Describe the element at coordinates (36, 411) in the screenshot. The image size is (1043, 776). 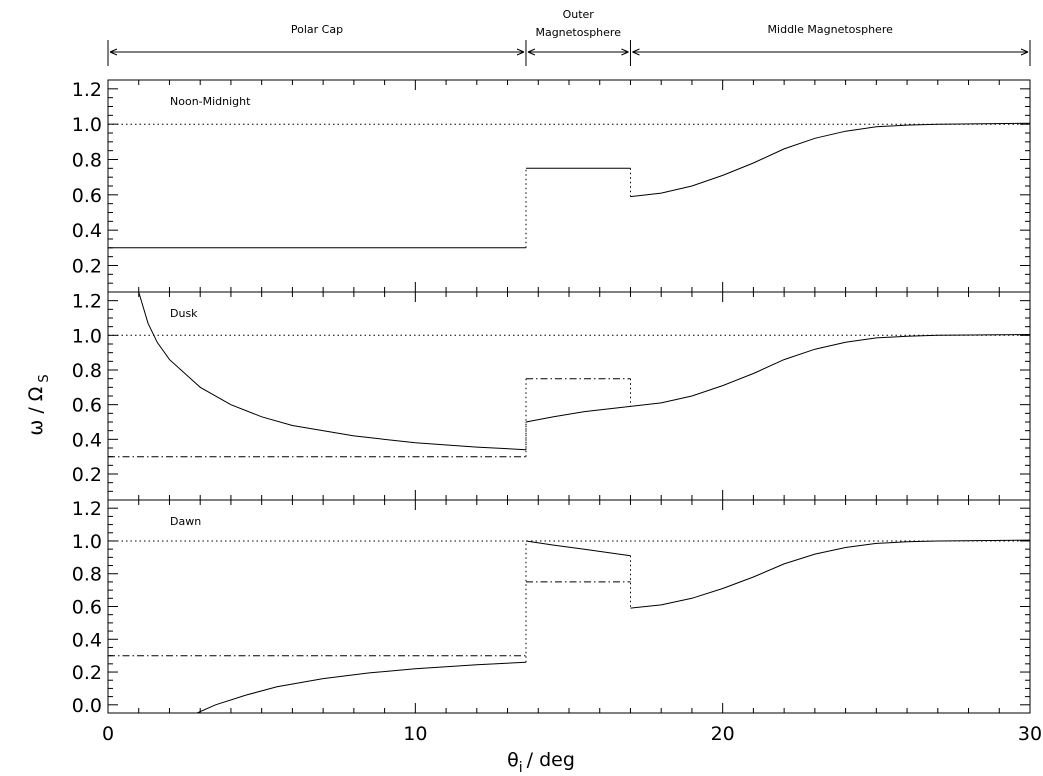
I see `y-axis-title-main: ω / Ω` at that location.